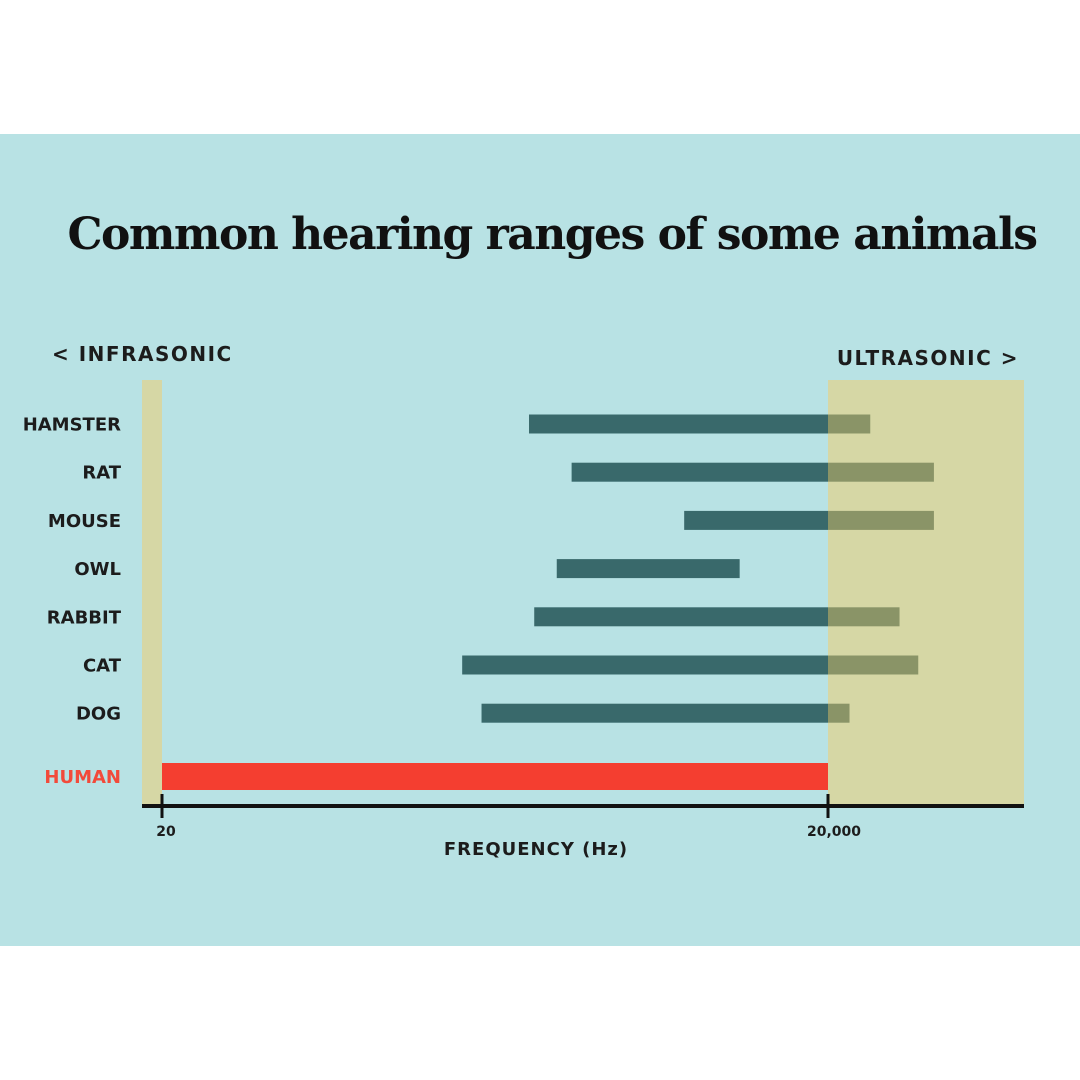  I want to click on label-mouse: MOUSE, so click(84, 521).